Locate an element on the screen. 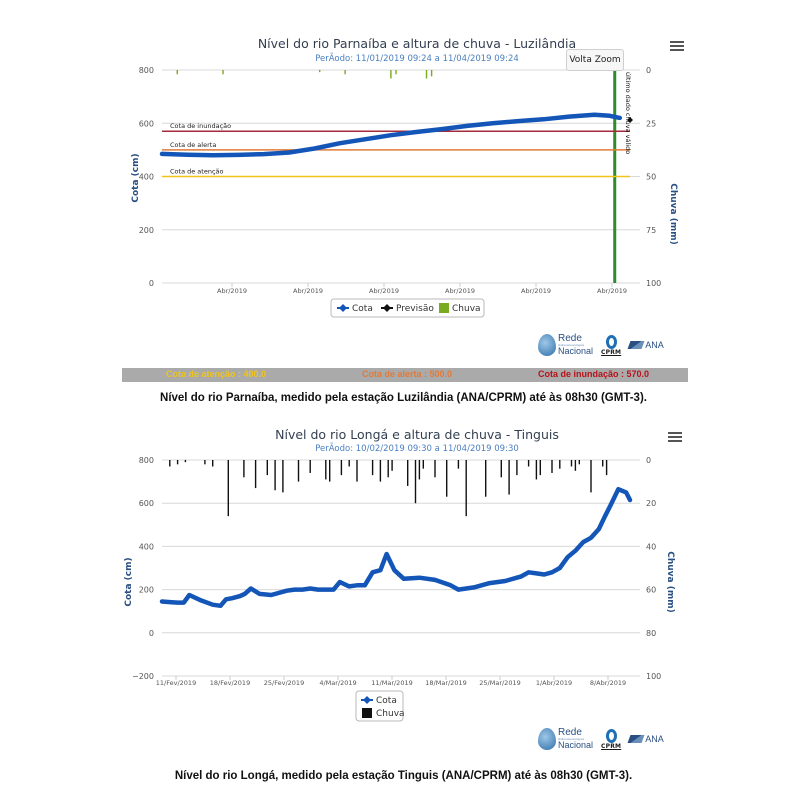  y2-tick-label: 25 is located at coordinates (651, 123).